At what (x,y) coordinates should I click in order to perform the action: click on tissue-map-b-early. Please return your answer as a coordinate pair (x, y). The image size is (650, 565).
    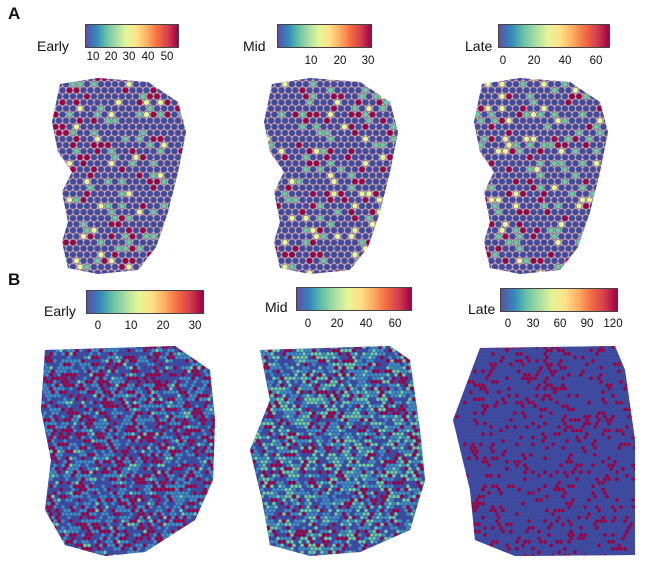
    Looking at the image, I should click on (128, 451).